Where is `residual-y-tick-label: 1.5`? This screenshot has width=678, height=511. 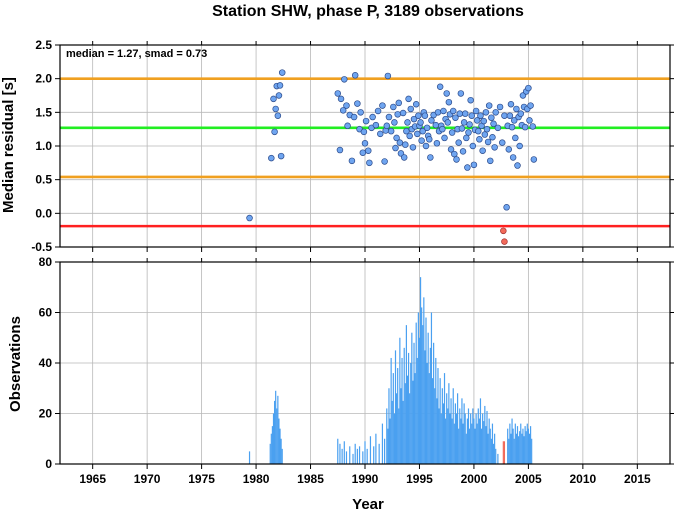
residual-y-tick-label: 1.5 is located at coordinates (43, 112).